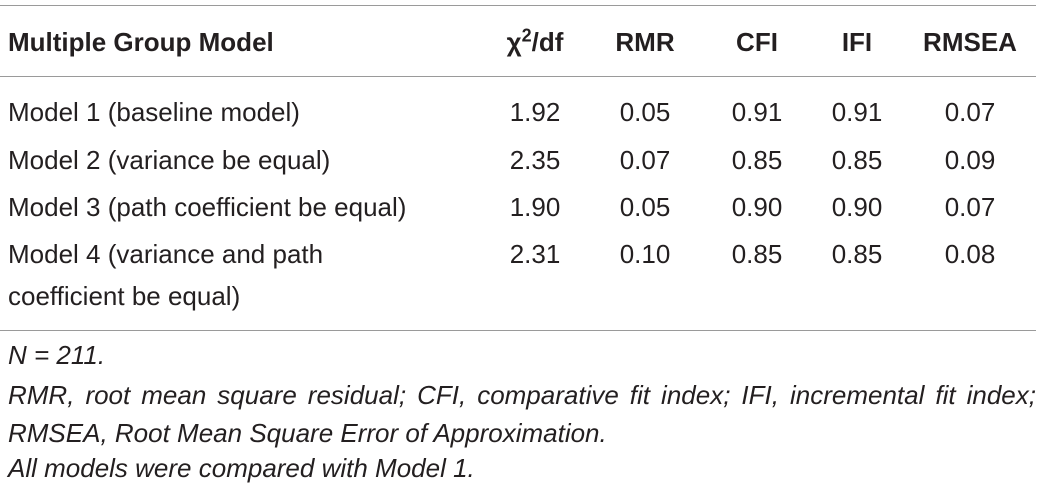  I want to click on number-cell: 2.35, so click(535, 160).